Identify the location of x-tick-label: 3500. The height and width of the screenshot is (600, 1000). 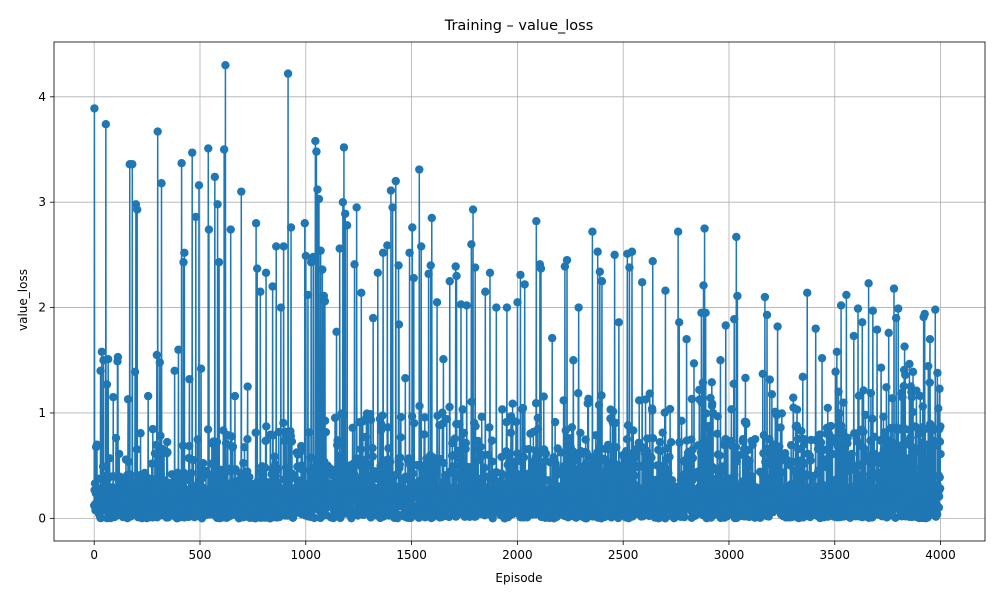
(834, 555).